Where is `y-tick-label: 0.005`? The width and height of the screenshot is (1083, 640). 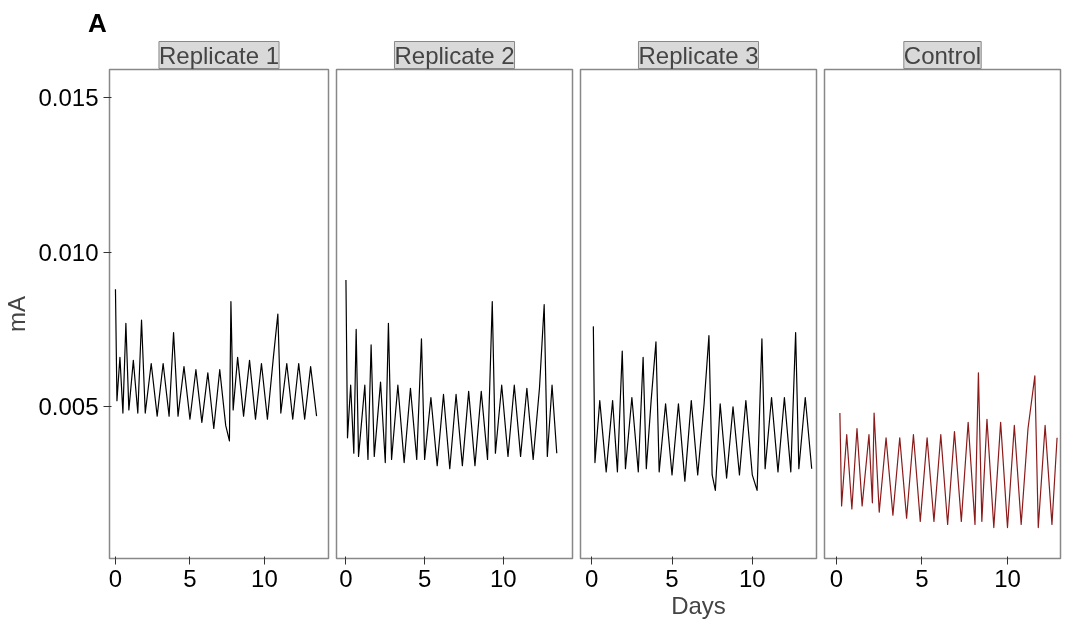
y-tick-label: 0.005 is located at coordinates (68, 407).